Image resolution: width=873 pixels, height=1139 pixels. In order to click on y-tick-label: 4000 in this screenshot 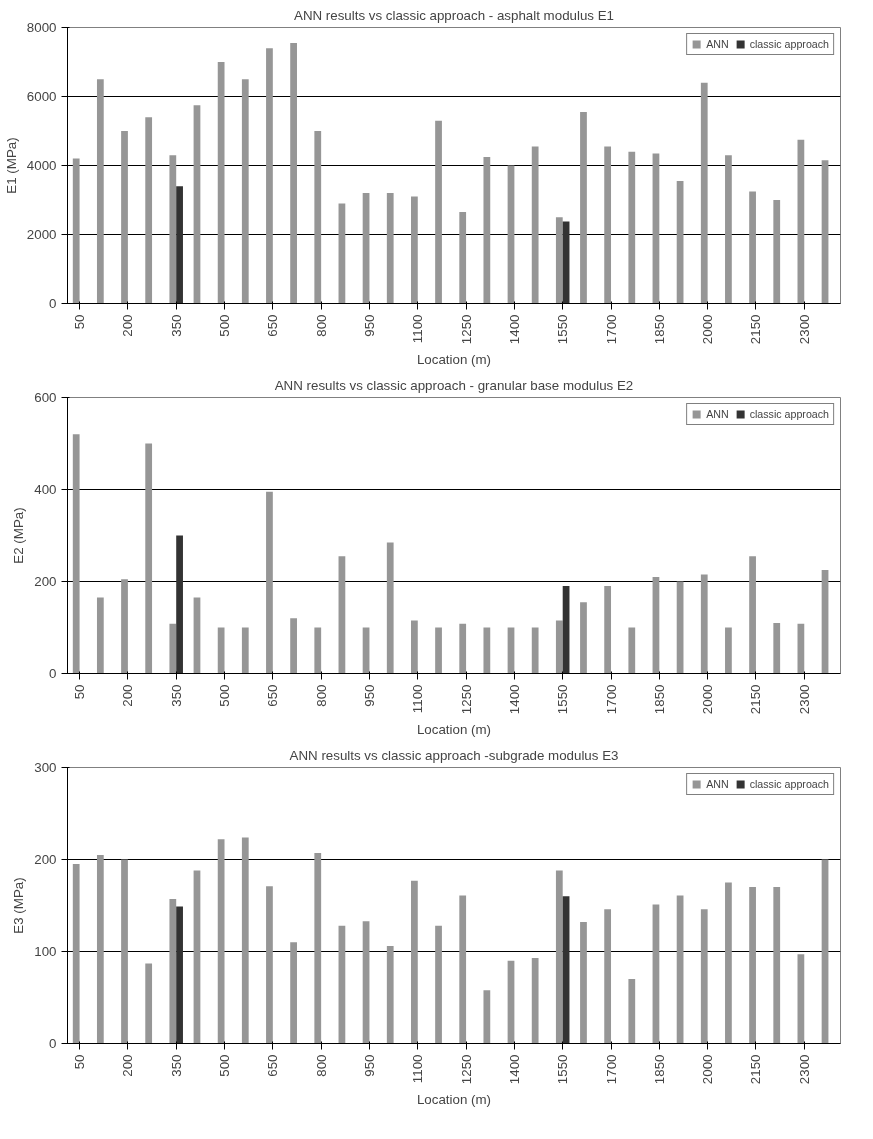, I will do `click(41, 165)`.